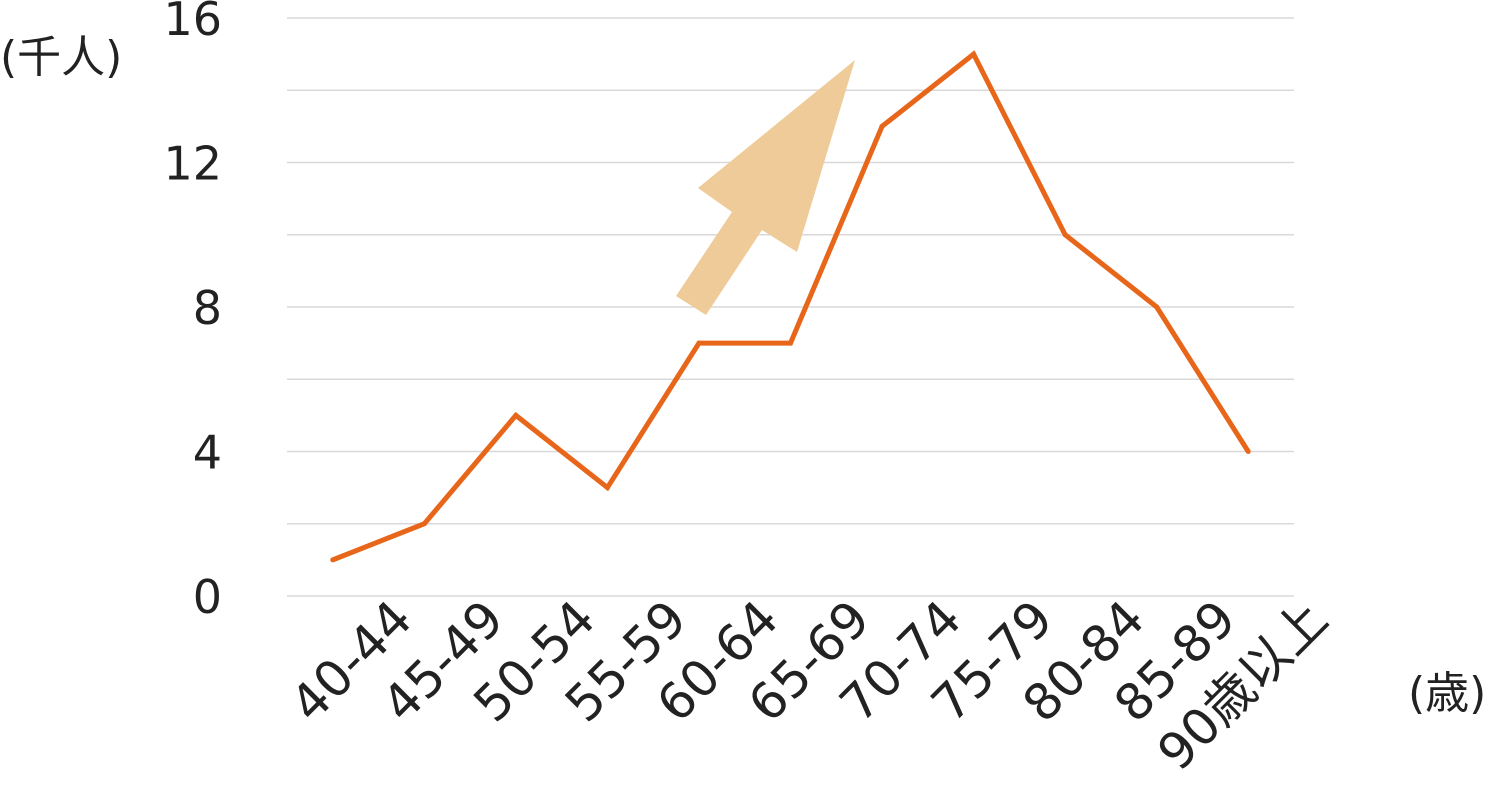 The width and height of the screenshot is (1507, 793). I want to click on upward-arrow, so click(765, 187).